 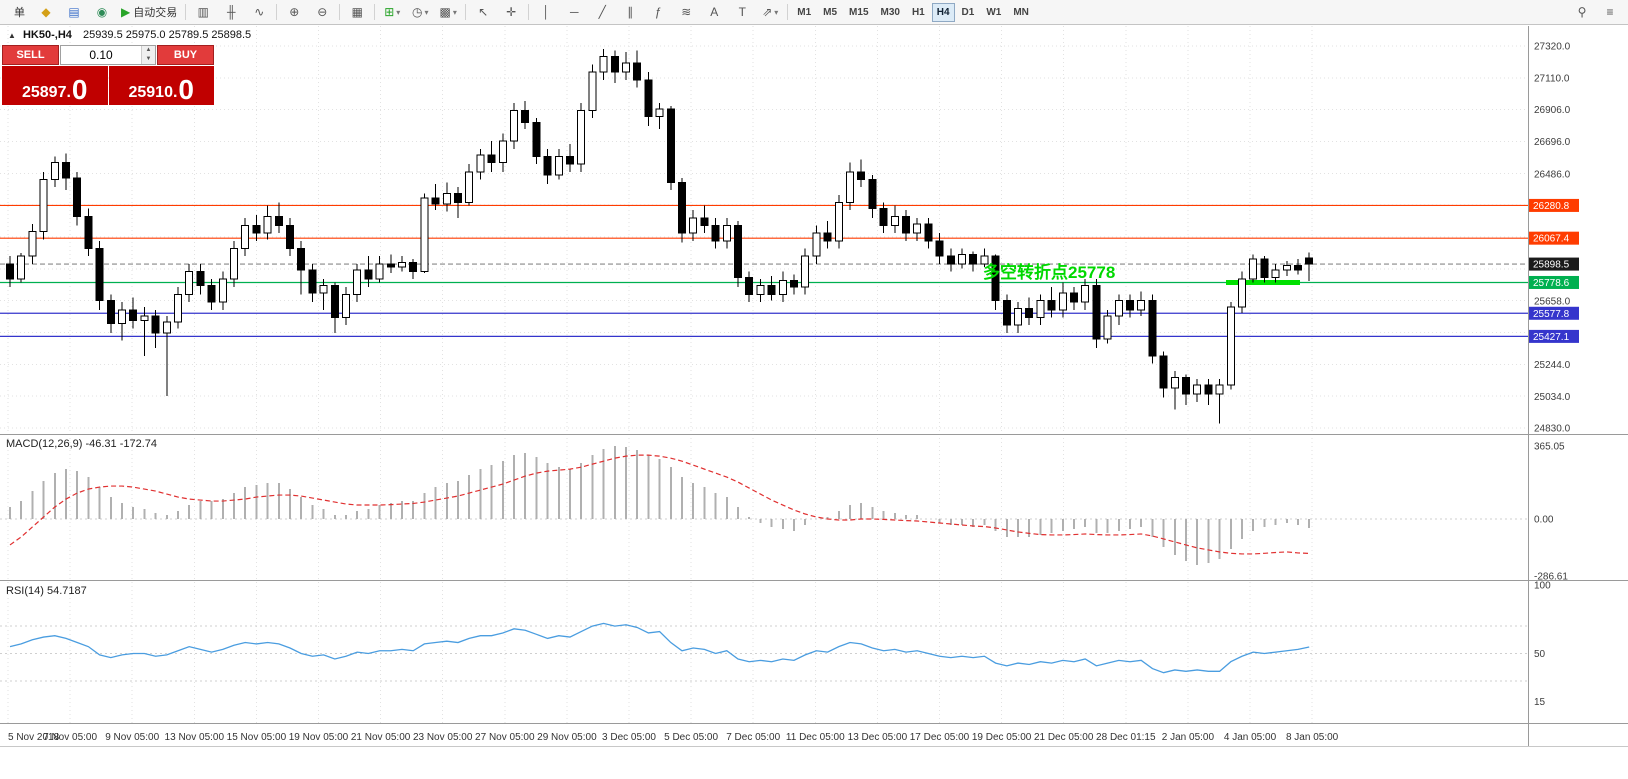 What do you see at coordinates (203, 12) in the screenshot?
I see `bar-chart-button: ▥` at bounding box center [203, 12].